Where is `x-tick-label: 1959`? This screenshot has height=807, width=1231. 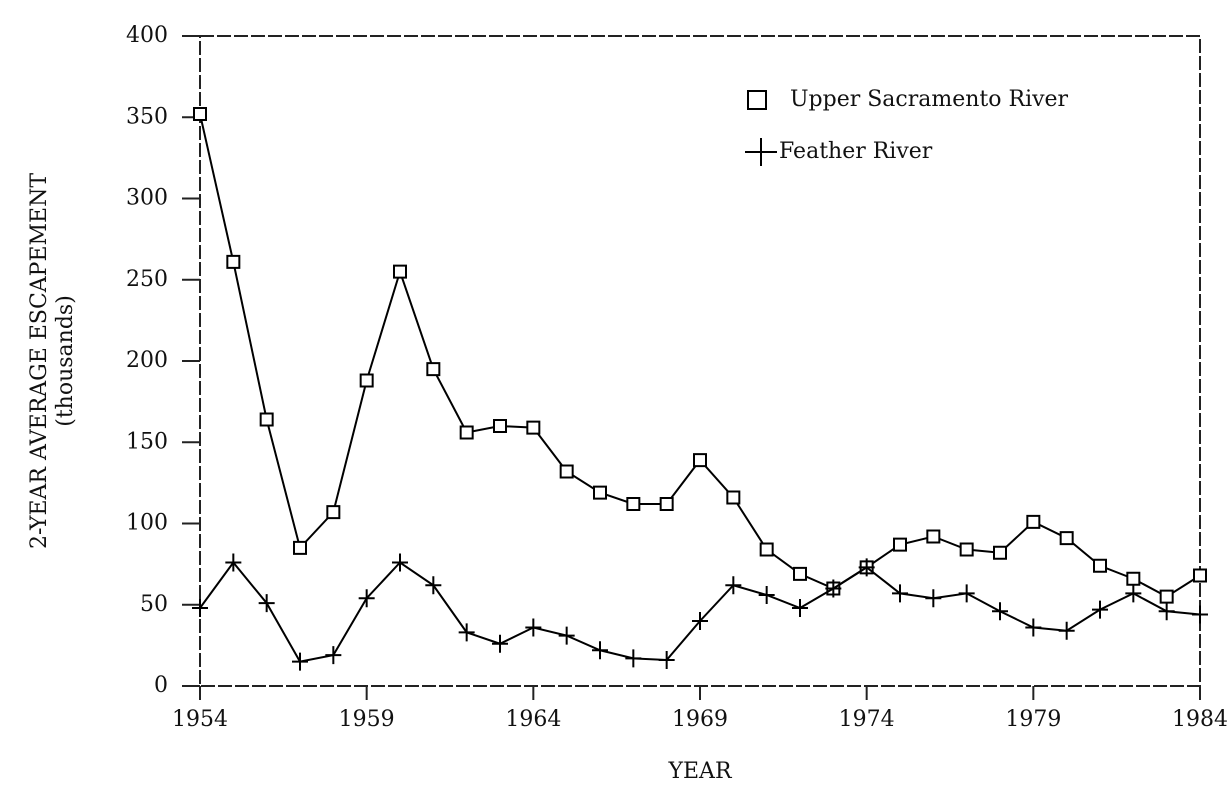
x-tick-label: 1959 is located at coordinates (367, 719).